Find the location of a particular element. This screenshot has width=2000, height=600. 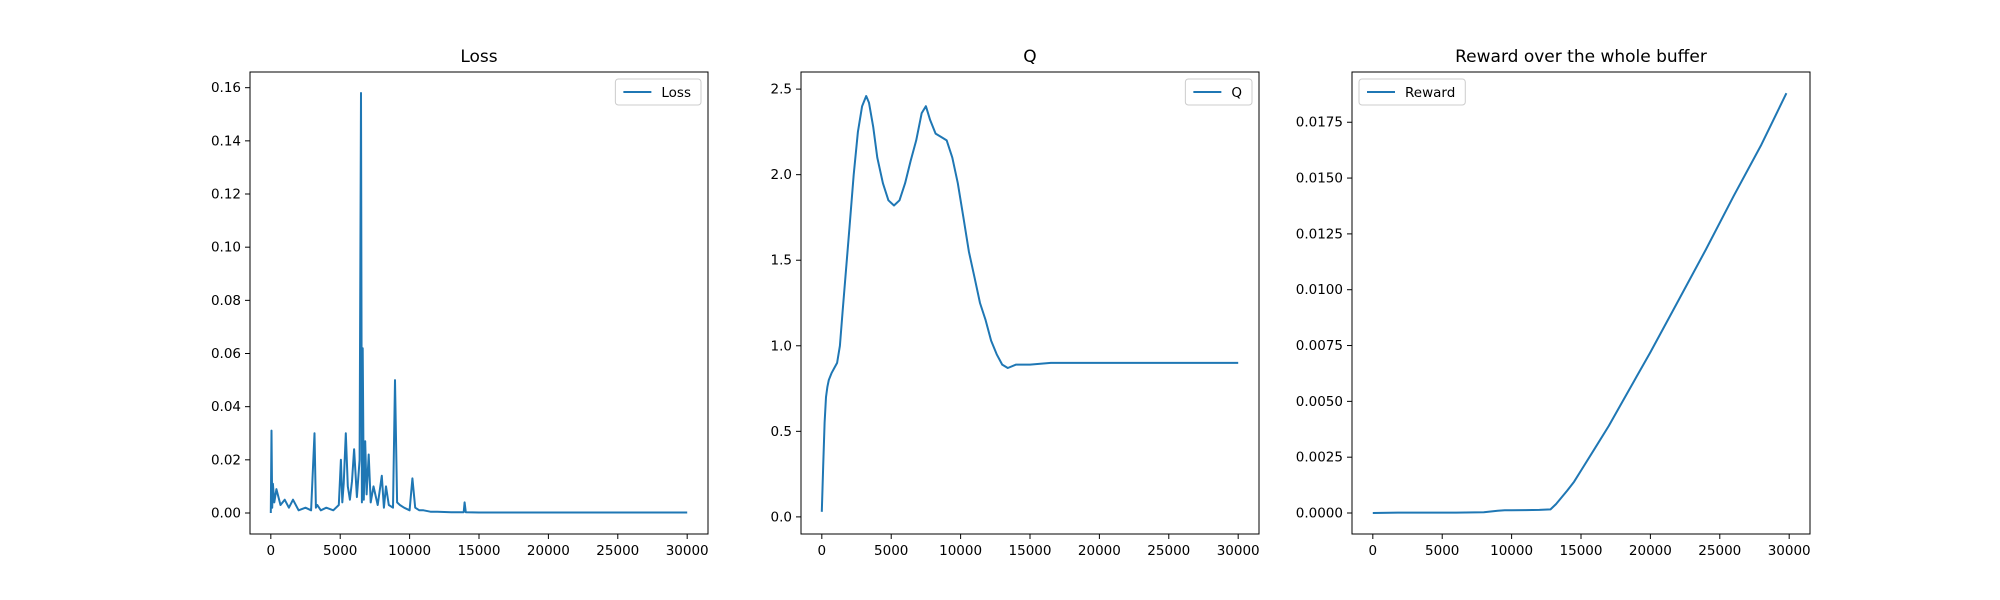

y-tick-label: 0.0100 is located at coordinates (1319, 290).